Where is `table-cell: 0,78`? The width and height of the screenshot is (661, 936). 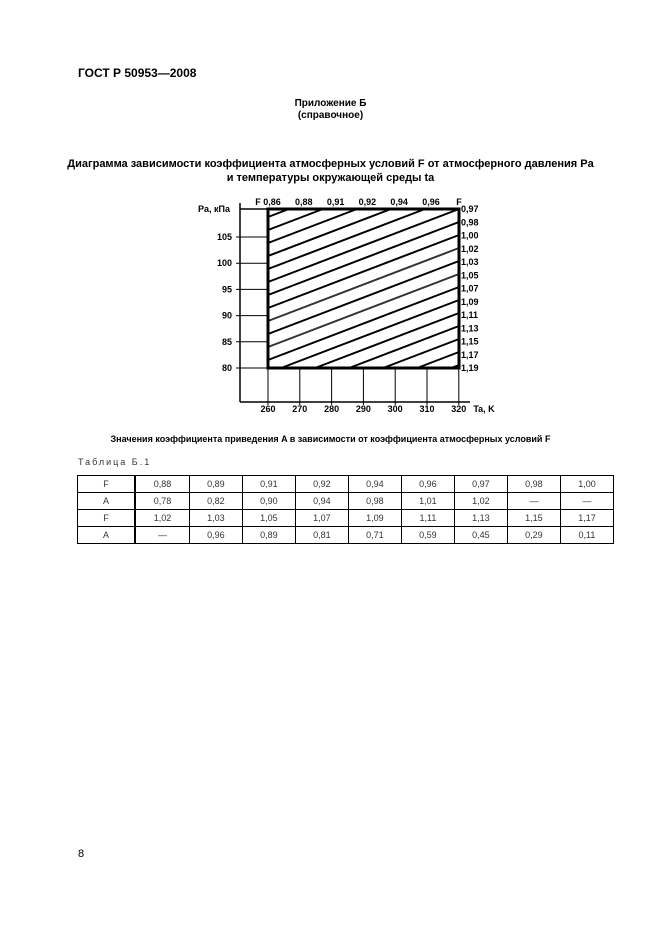 table-cell: 0,78 is located at coordinates (162, 501).